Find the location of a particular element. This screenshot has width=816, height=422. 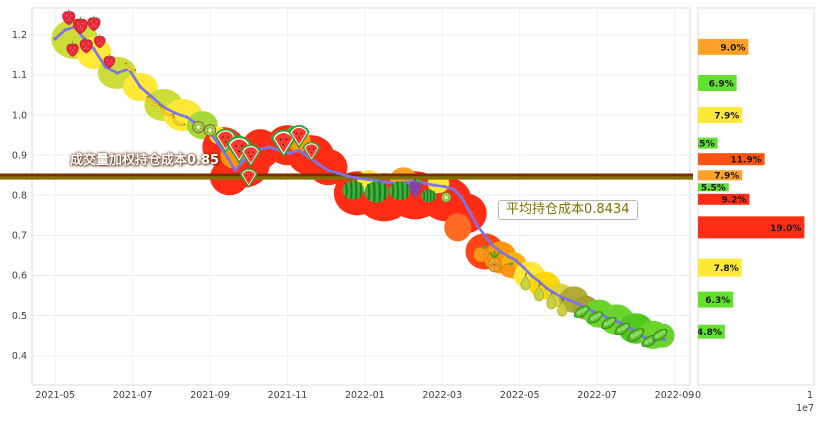

cost-bar-label: 11.9% is located at coordinates (745, 161).